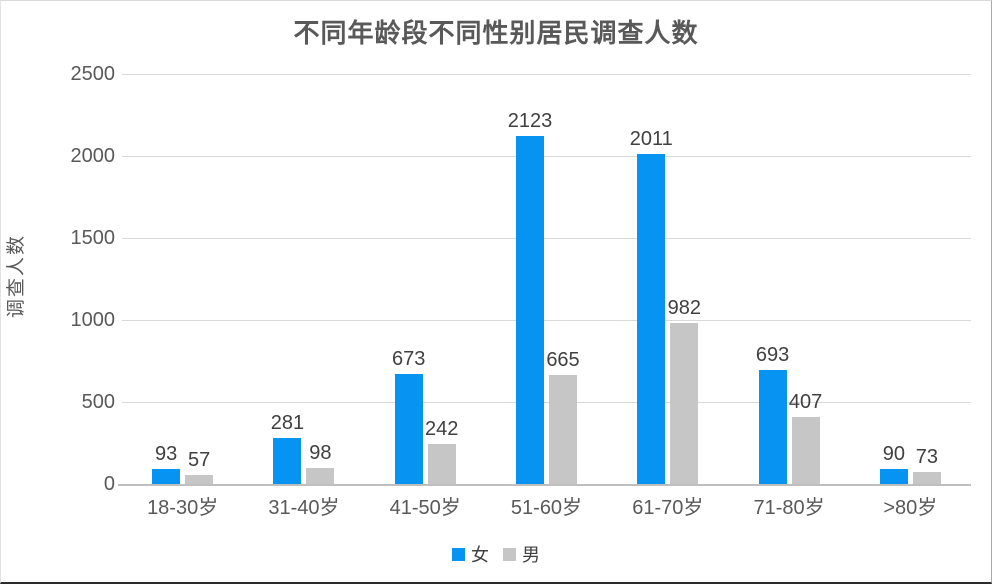 The height and width of the screenshot is (584, 992). What do you see at coordinates (480, 555) in the screenshot?
I see `legend-label-female: 女` at bounding box center [480, 555].